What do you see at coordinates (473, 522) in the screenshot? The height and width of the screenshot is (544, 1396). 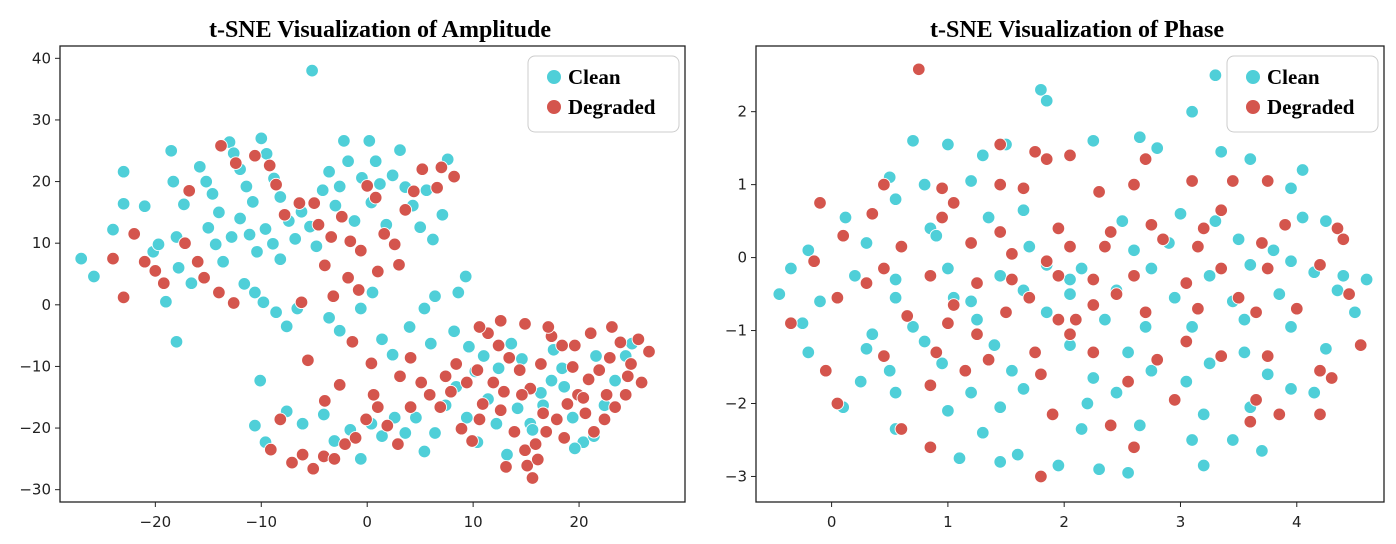 I see `amplitude-x-tick-label: 10` at bounding box center [473, 522].